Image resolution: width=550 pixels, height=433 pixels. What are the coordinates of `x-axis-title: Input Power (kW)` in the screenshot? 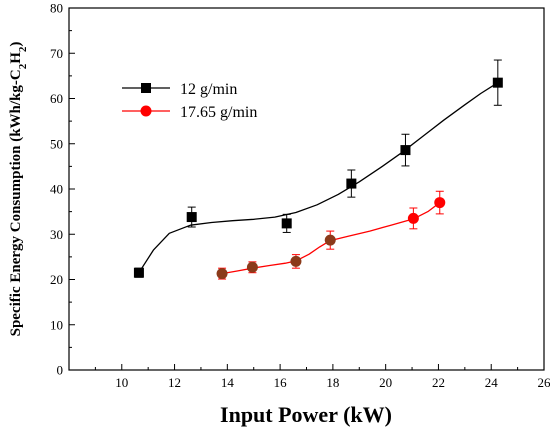 It's located at (306, 414).